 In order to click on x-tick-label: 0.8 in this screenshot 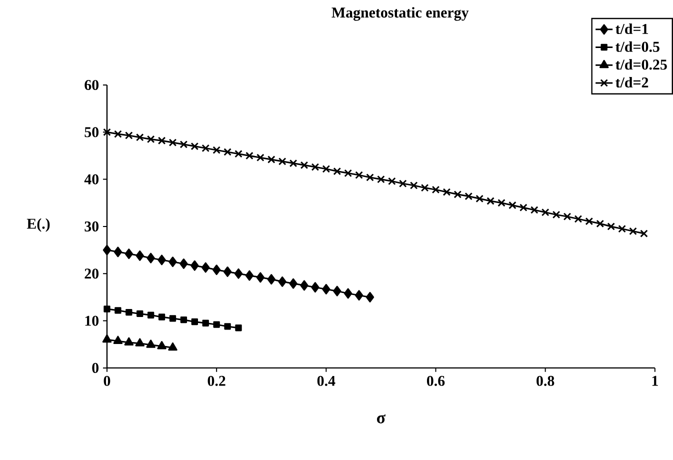, I will do `click(545, 381)`.